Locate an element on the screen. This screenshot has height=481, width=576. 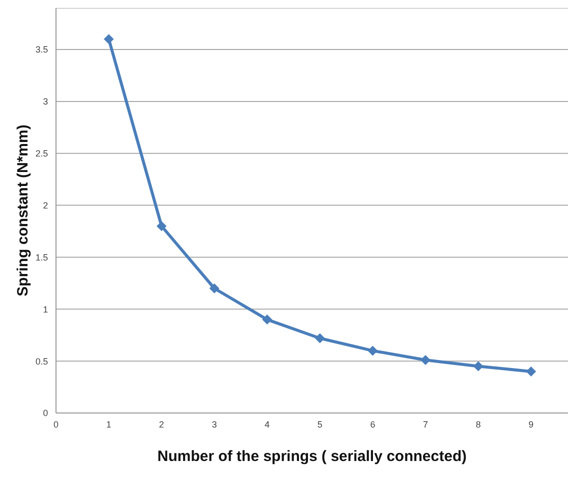
x-tick-label: 2 is located at coordinates (161, 424).